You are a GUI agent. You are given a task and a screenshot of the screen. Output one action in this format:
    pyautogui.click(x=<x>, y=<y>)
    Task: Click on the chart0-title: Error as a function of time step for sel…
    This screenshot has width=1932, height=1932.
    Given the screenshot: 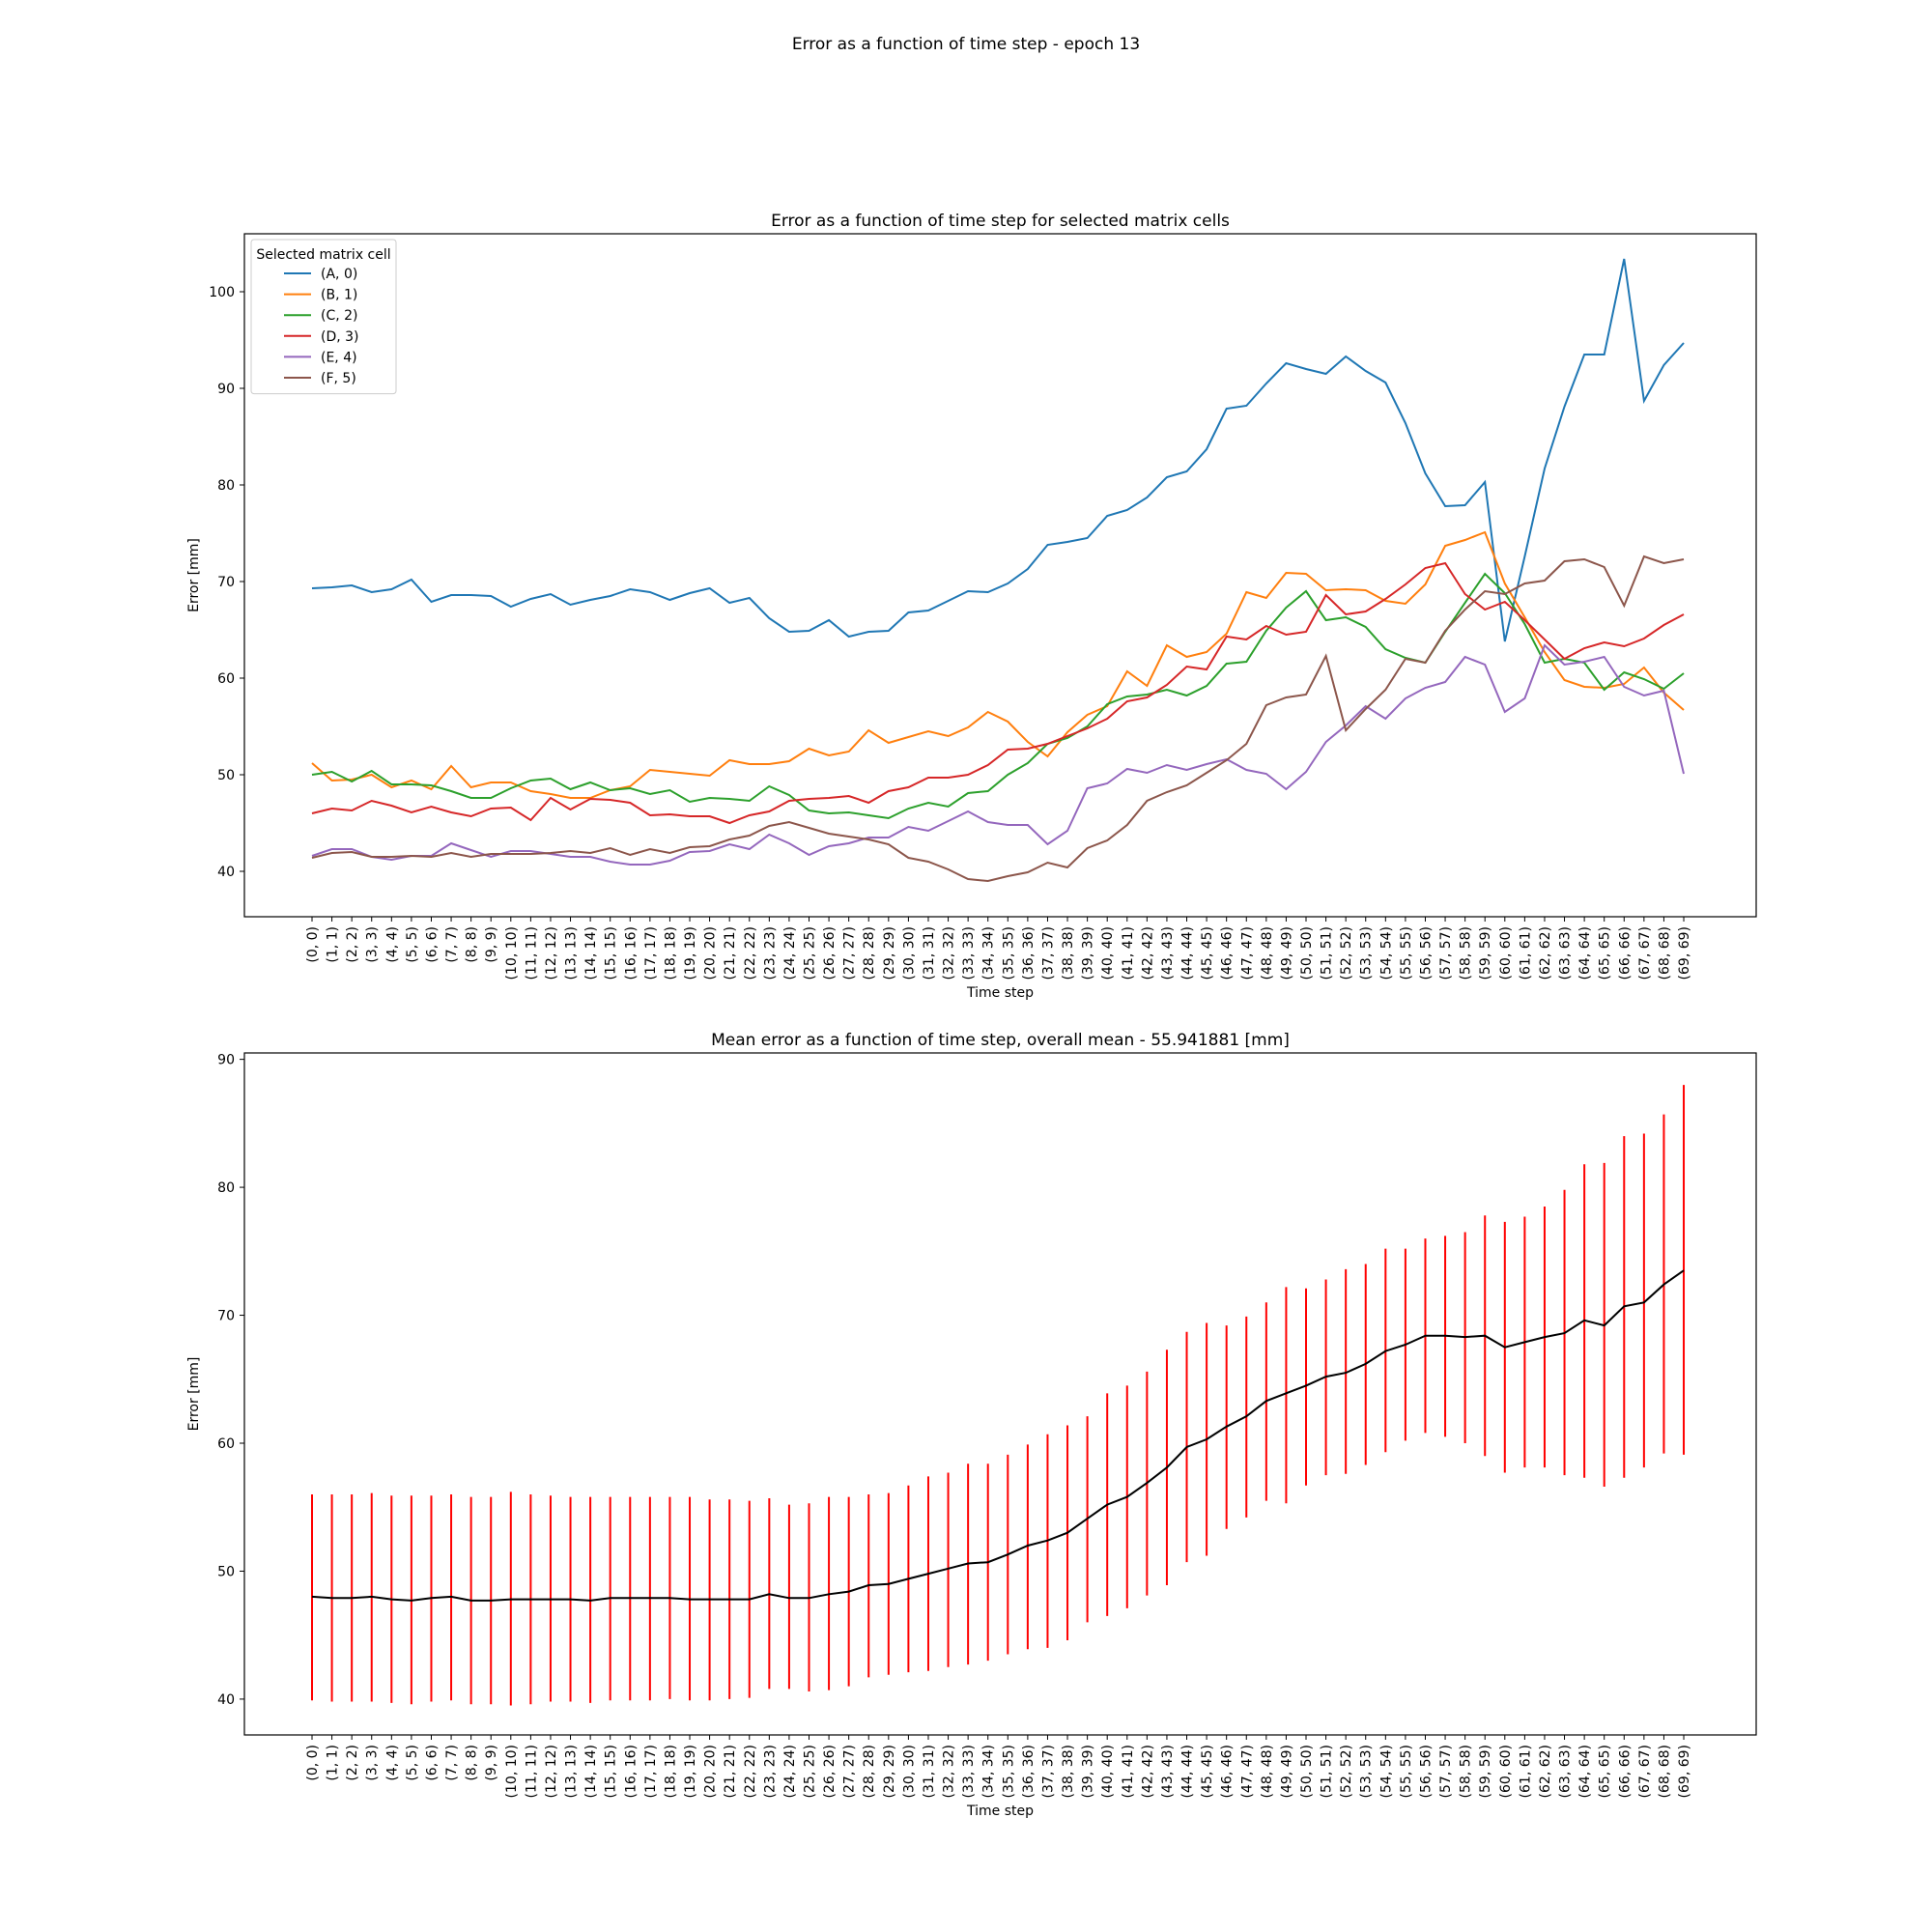 What is the action you would take?
    pyautogui.click(x=1000, y=221)
    